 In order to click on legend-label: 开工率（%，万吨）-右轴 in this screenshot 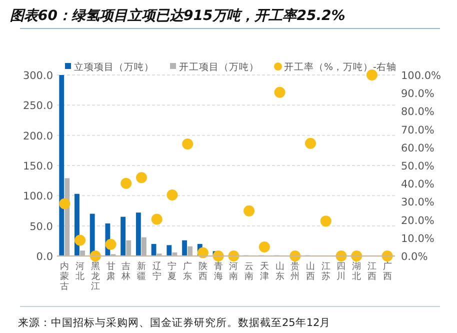, I will do `click(340, 67)`.